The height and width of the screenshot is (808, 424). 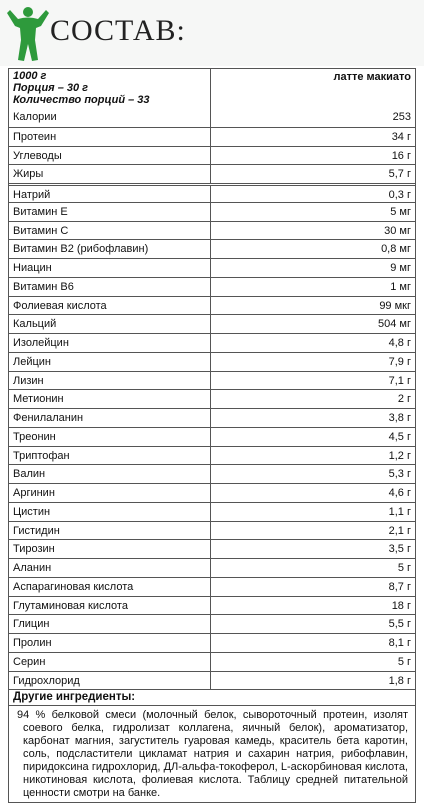 What do you see at coordinates (212, 230) in the screenshot?
I see `table-row: Витамин С 30 мг` at bounding box center [212, 230].